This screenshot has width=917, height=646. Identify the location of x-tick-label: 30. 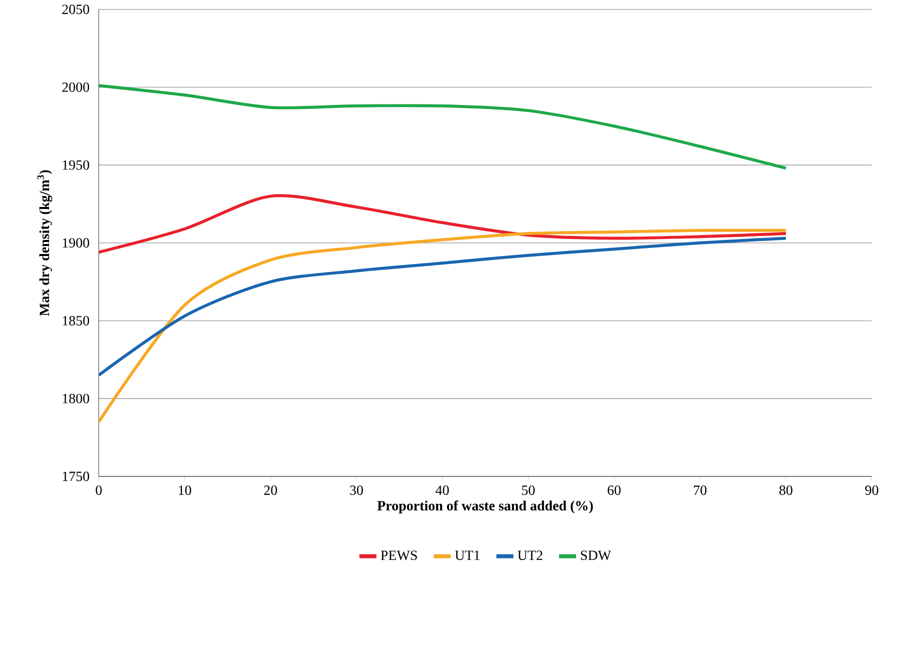
(356, 490).